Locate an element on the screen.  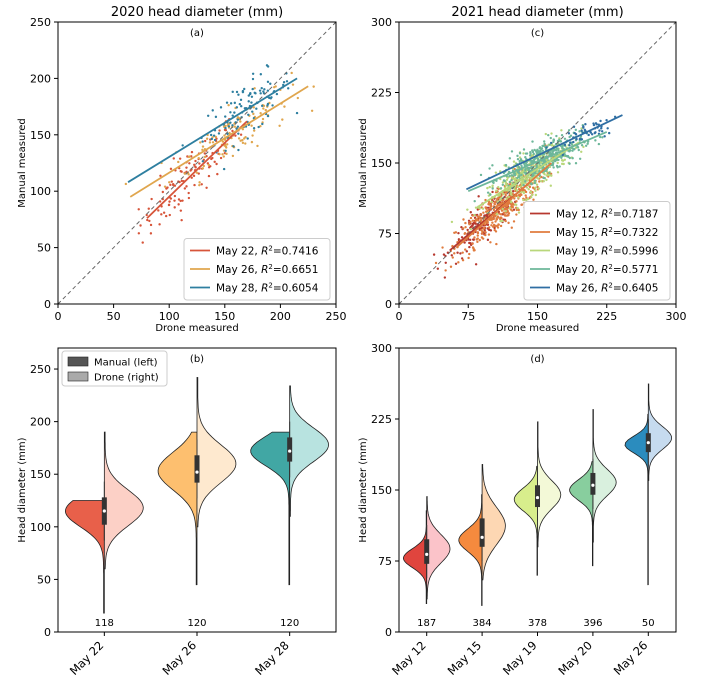
d-xtick-label: May 12 is located at coordinates (409, 658).